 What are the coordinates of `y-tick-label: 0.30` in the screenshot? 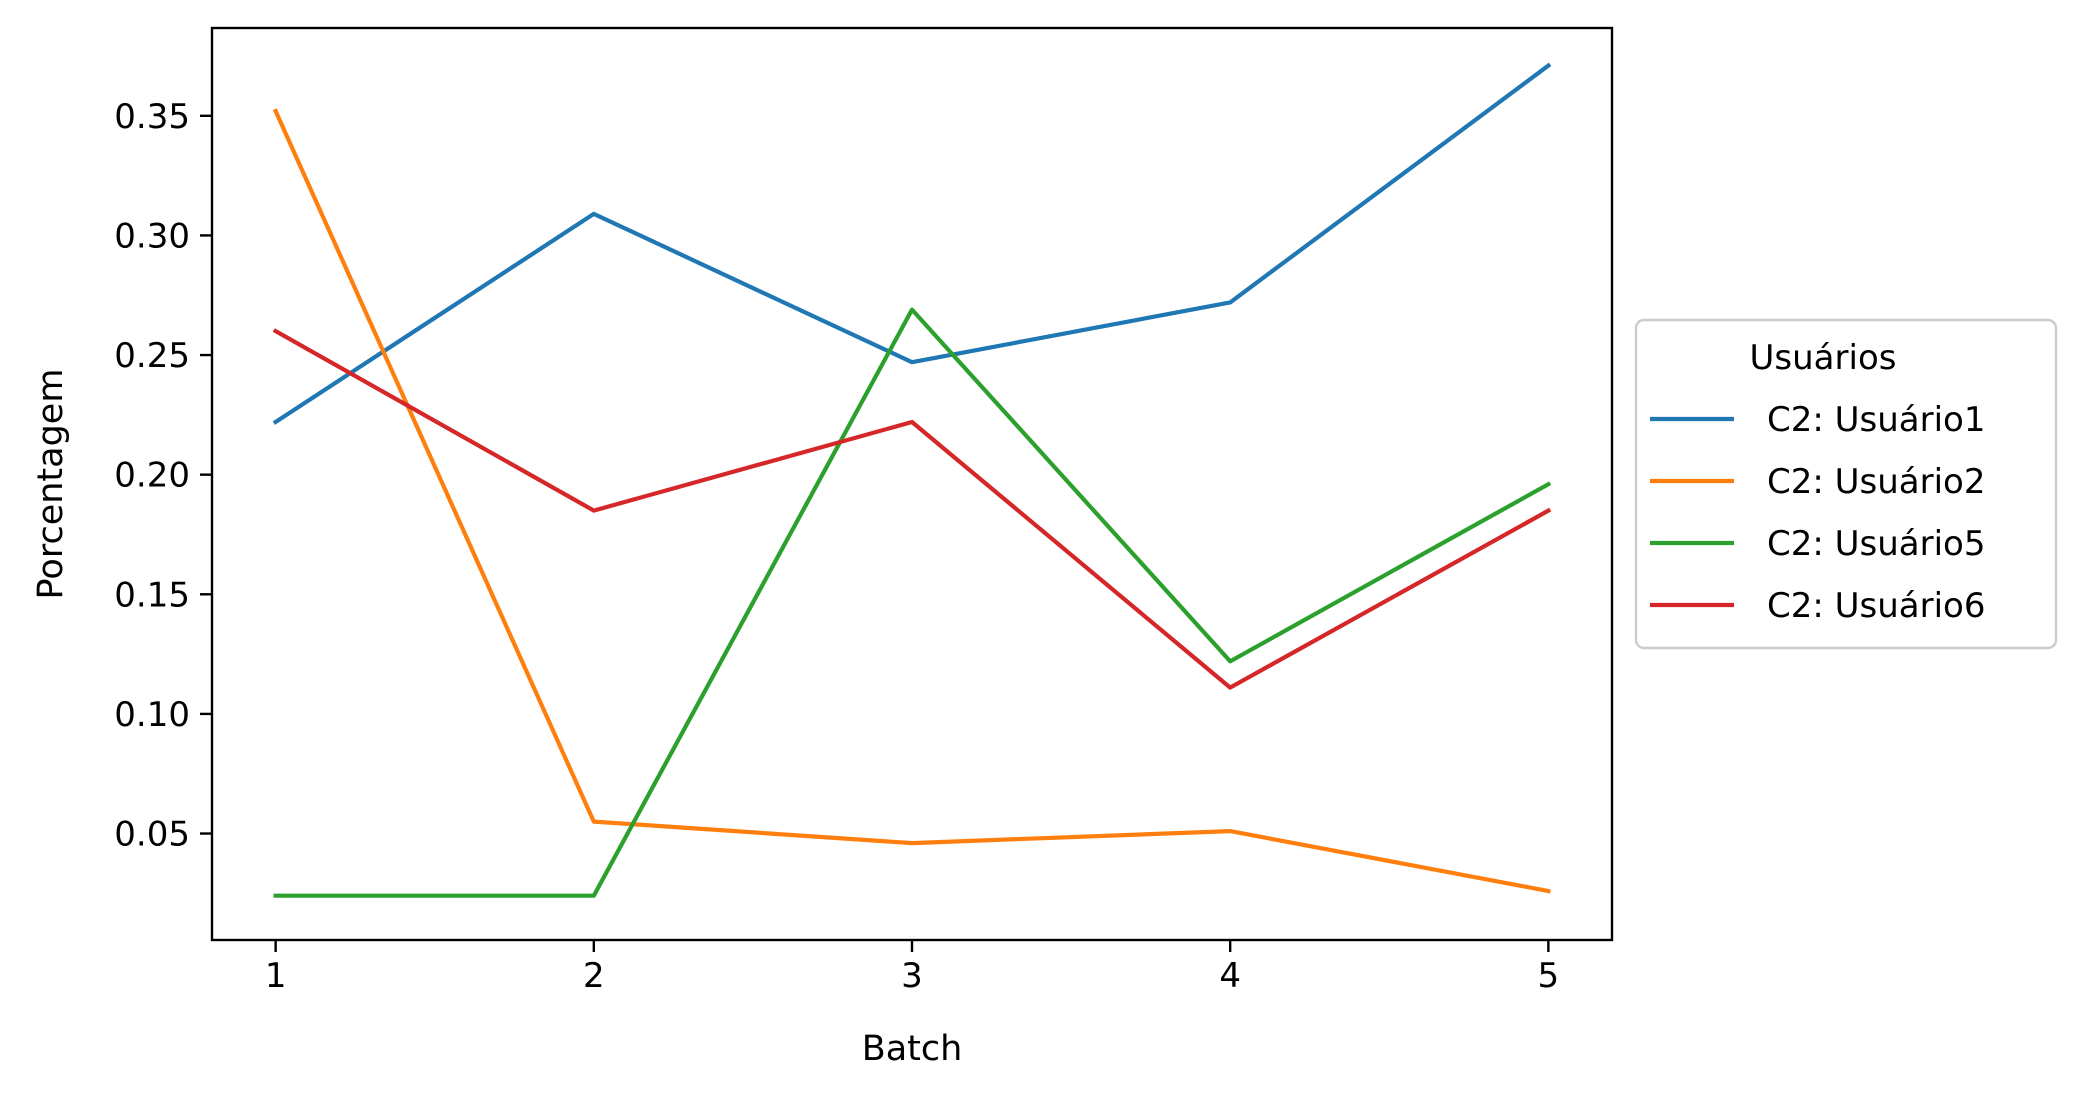 It's located at (152, 236).